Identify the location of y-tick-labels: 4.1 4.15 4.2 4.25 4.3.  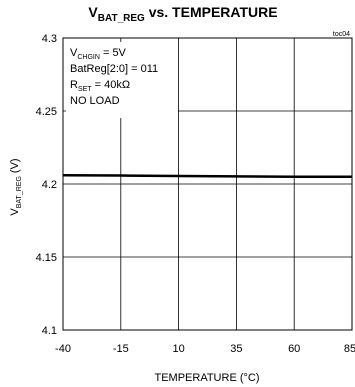
(46, 185).